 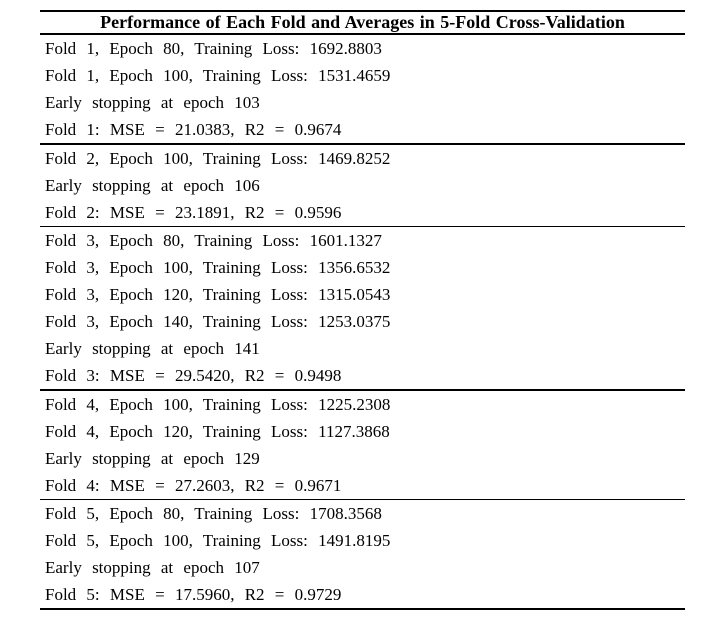 What do you see at coordinates (193, 375) in the screenshot?
I see `table-row: Fold 3: MSE = 29.5420, R2 = 0.9498` at bounding box center [193, 375].